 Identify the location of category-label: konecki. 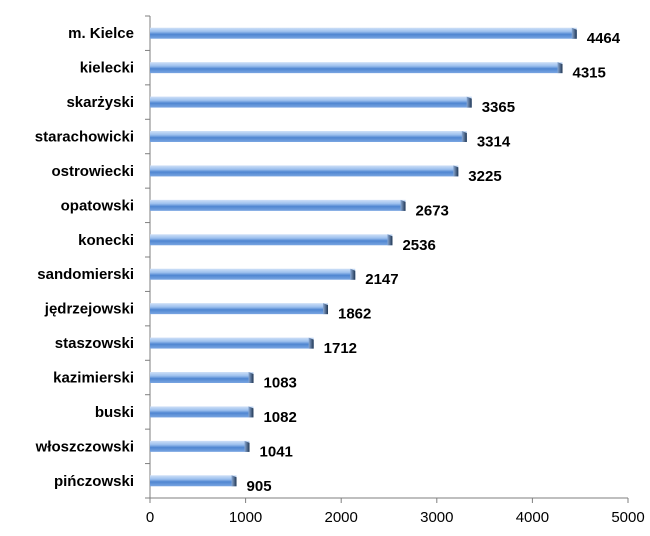
(106, 240).